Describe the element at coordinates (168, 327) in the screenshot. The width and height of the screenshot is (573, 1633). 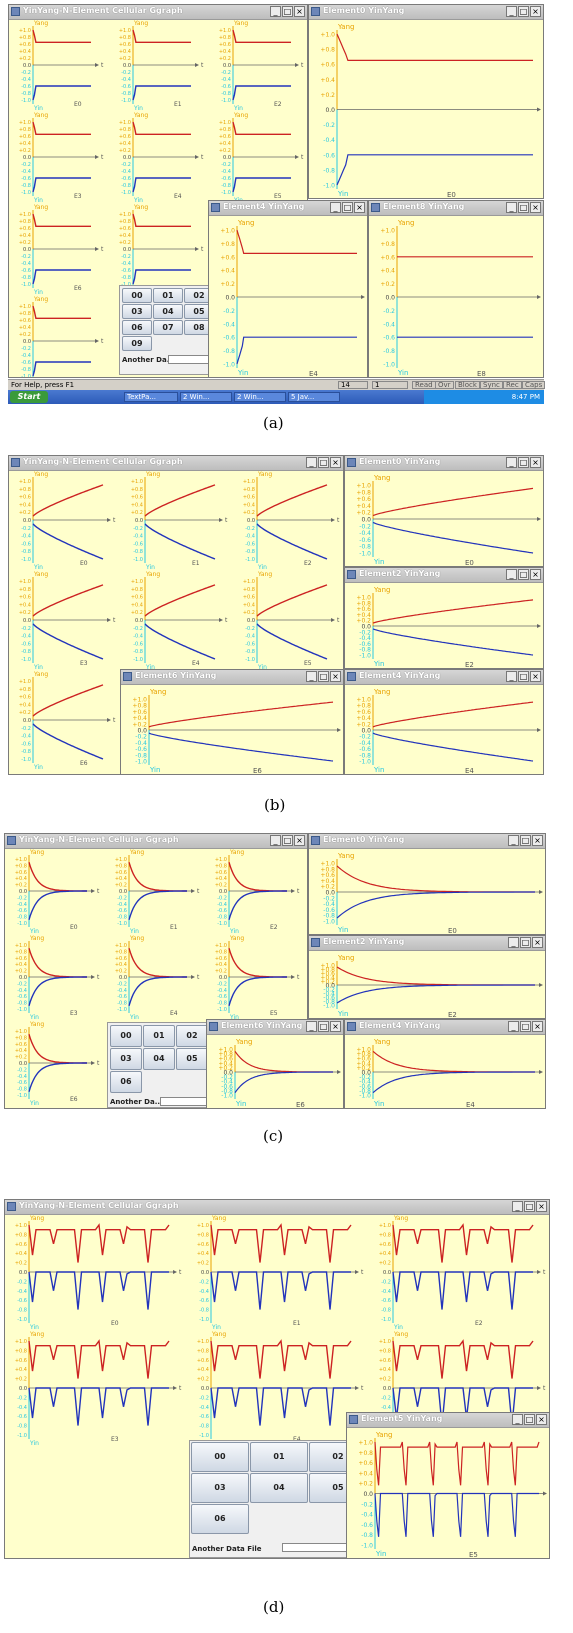
I see `keypad-button-07: 07` at that location.